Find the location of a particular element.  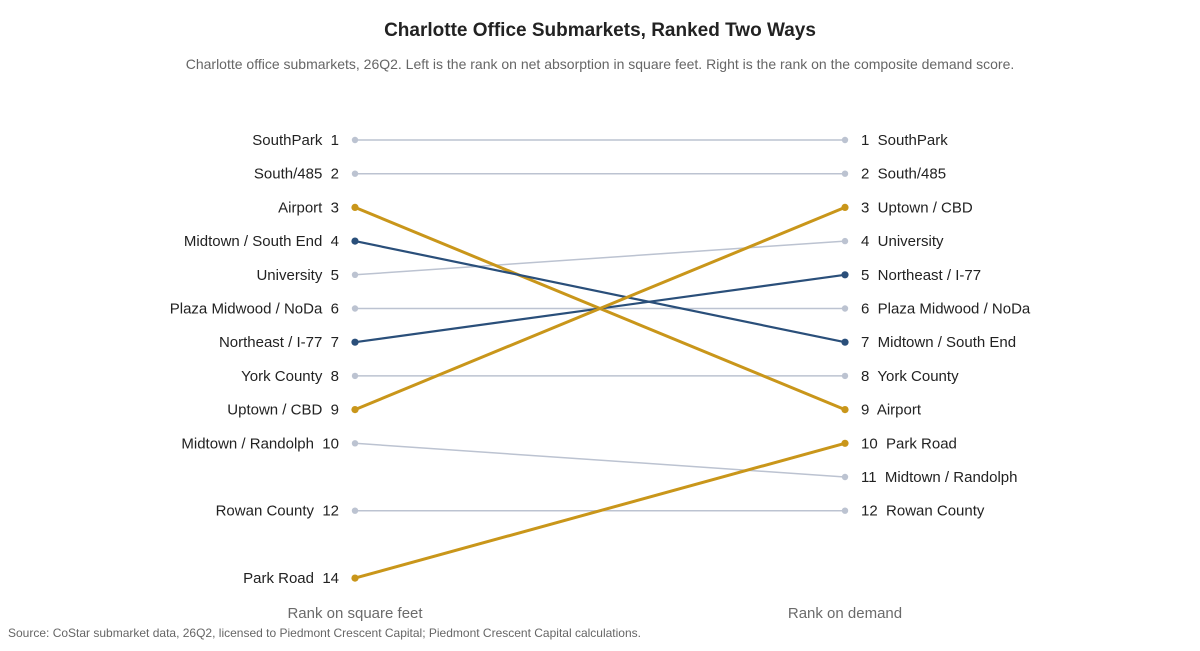

right-point-rowan-county is located at coordinates (845, 510).